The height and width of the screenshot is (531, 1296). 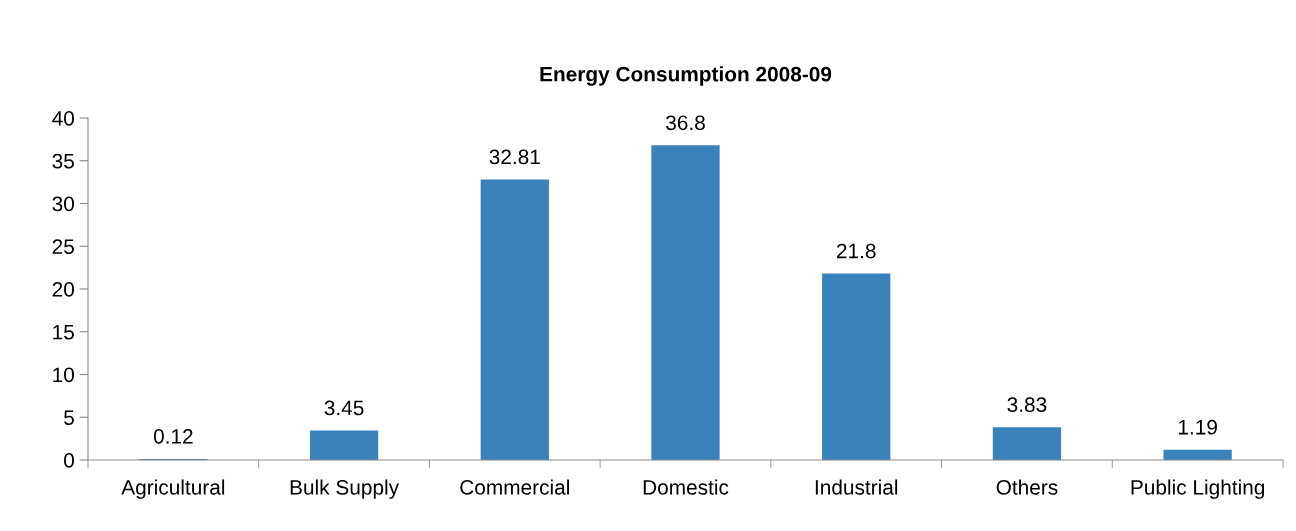 What do you see at coordinates (173, 436) in the screenshot?
I see `data-label: 0.12` at bounding box center [173, 436].